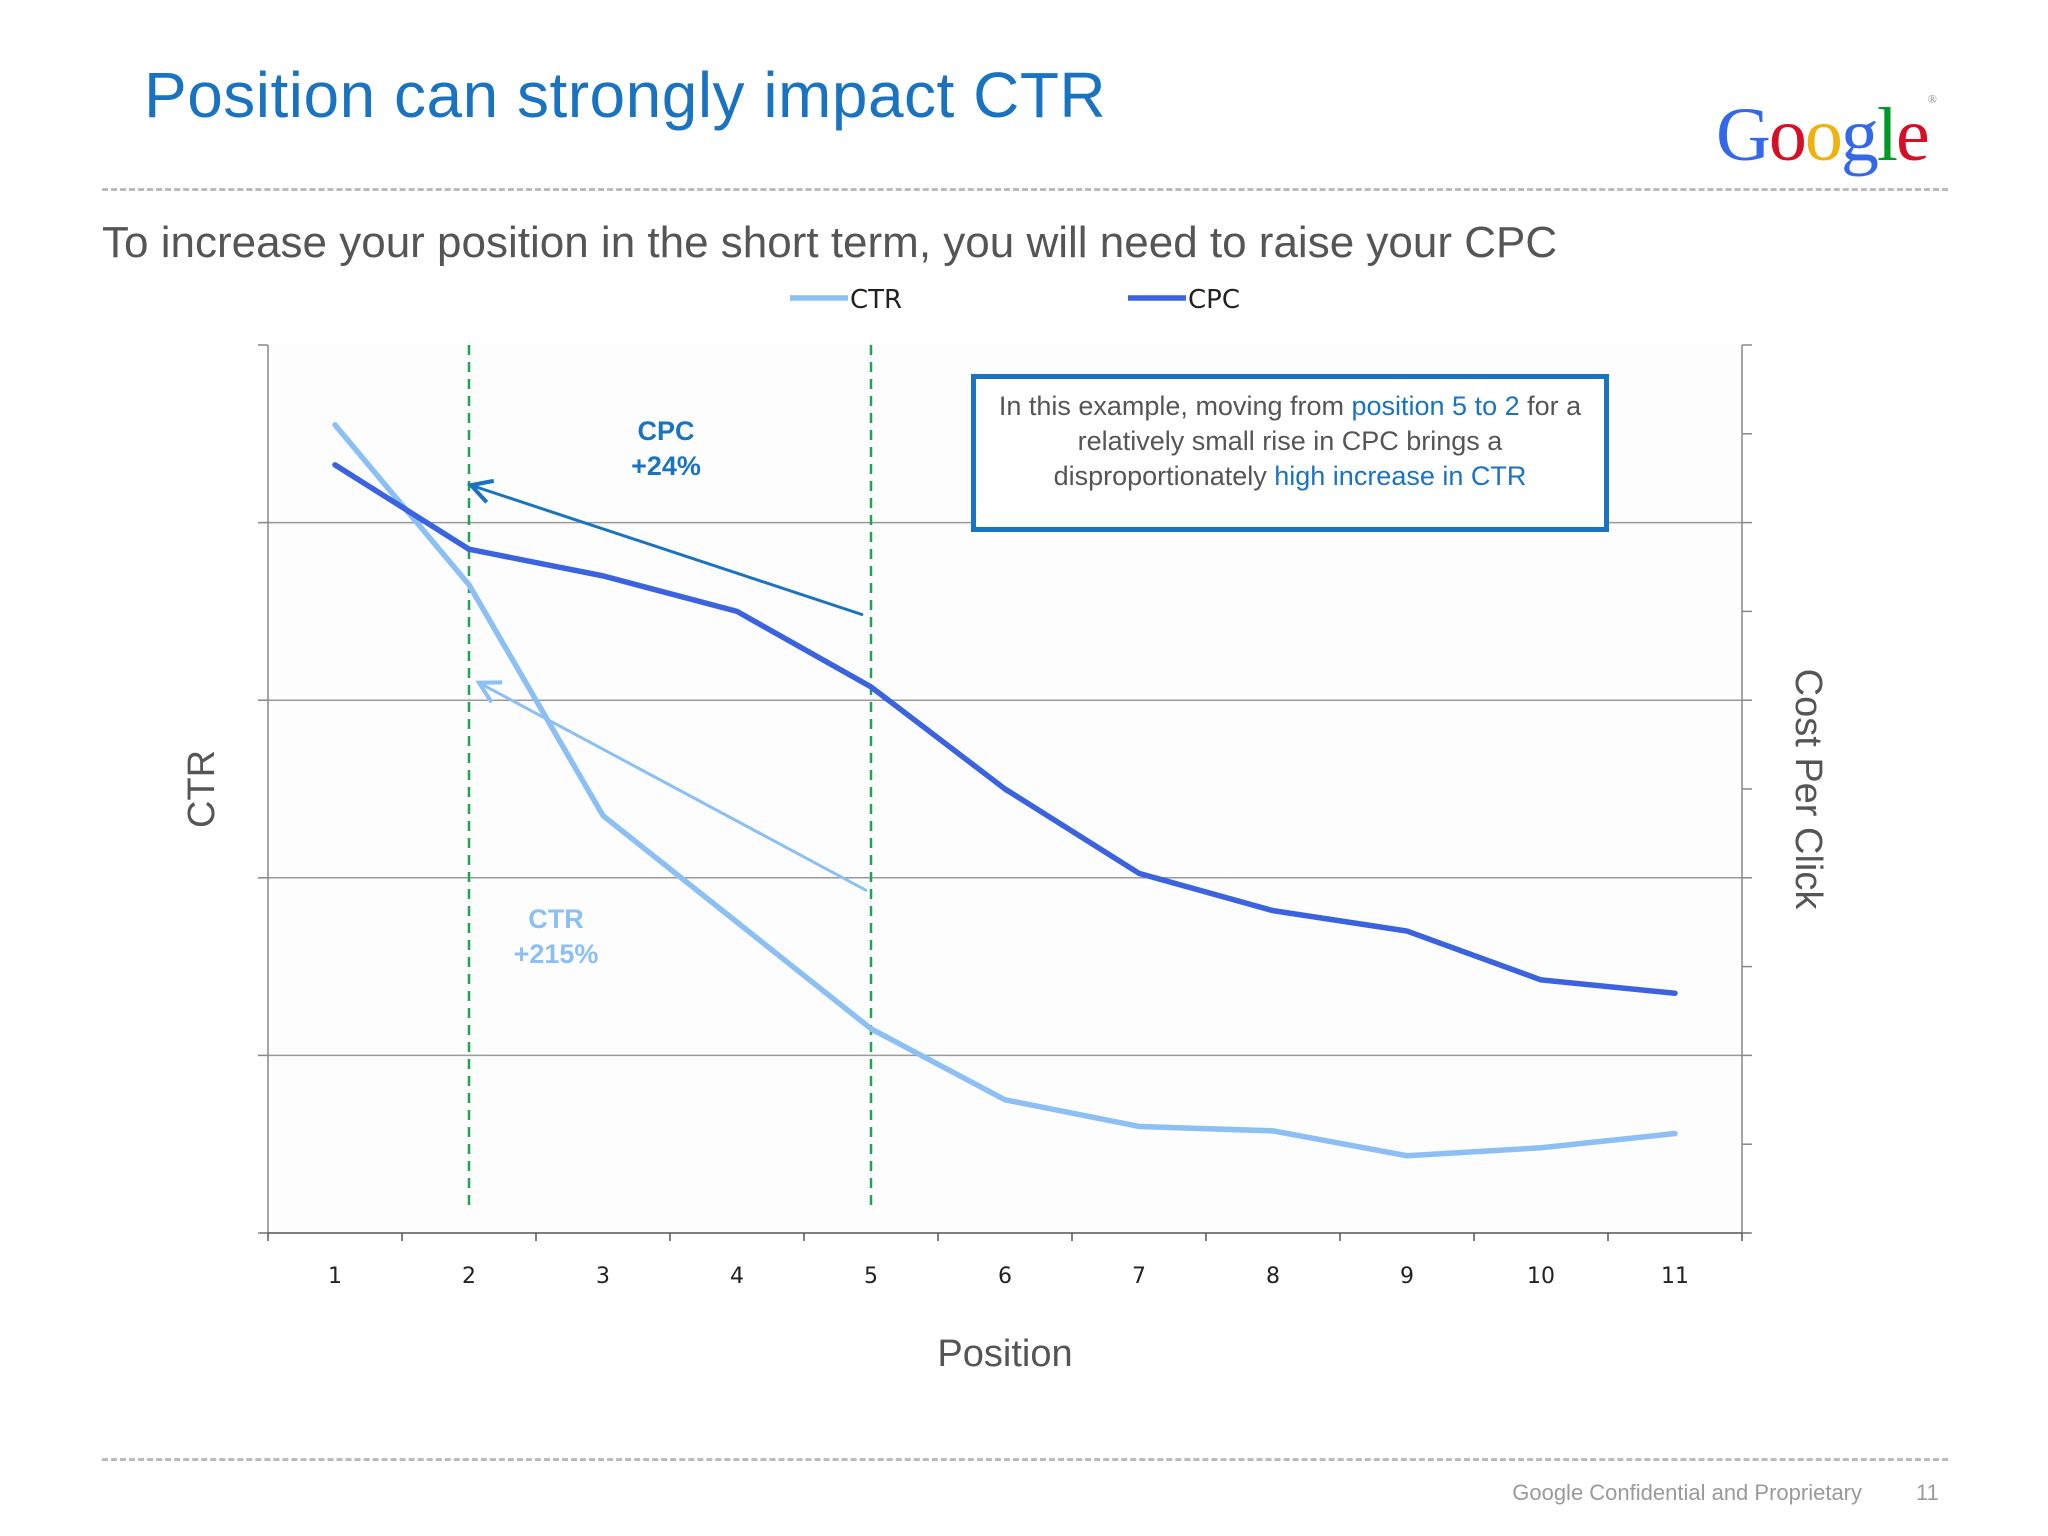 This screenshot has width=2048, height=1536. What do you see at coordinates (876, 300) in the screenshot?
I see `legend-label-ctr: CTR` at bounding box center [876, 300].